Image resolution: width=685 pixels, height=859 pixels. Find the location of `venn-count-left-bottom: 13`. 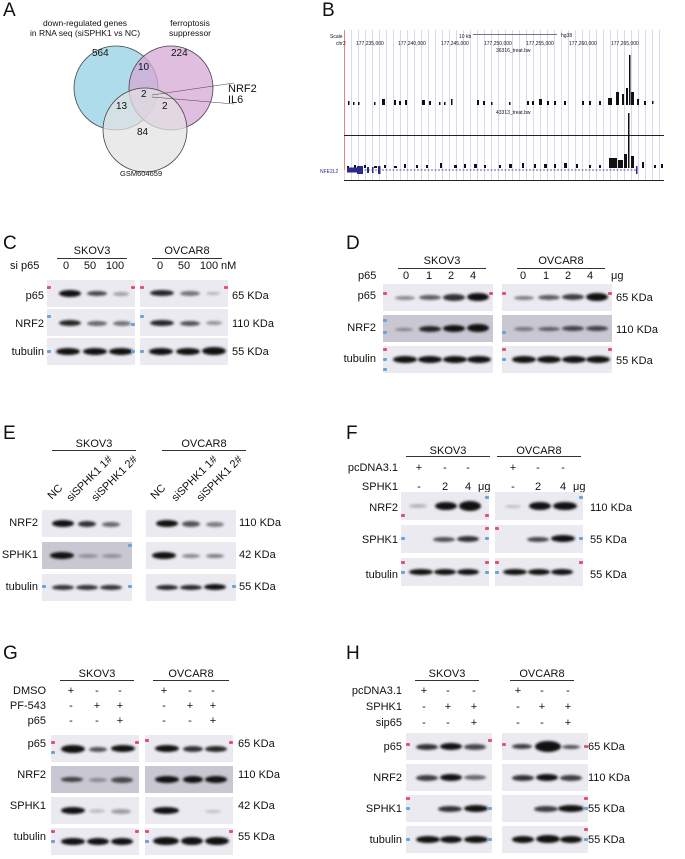

venn-count-left-bottom: 13 is located at coordinates (122, 106).